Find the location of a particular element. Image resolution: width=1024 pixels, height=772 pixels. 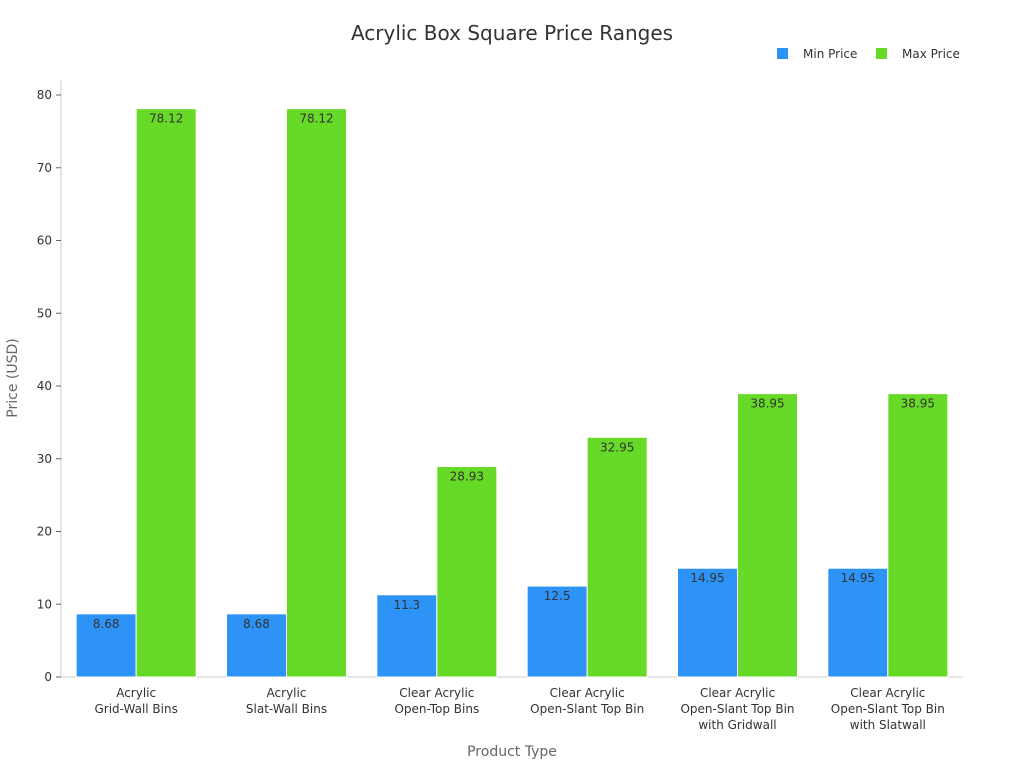

y-tick-label: 10 is located at coordinates (44, 604).